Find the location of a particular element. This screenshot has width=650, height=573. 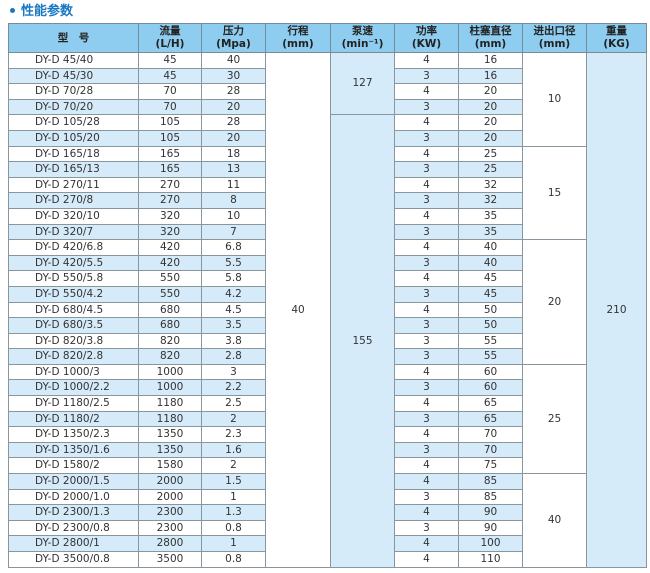

table-row: DY-D 45/30 45 30 3 16 is located at coordinates (327, 76).